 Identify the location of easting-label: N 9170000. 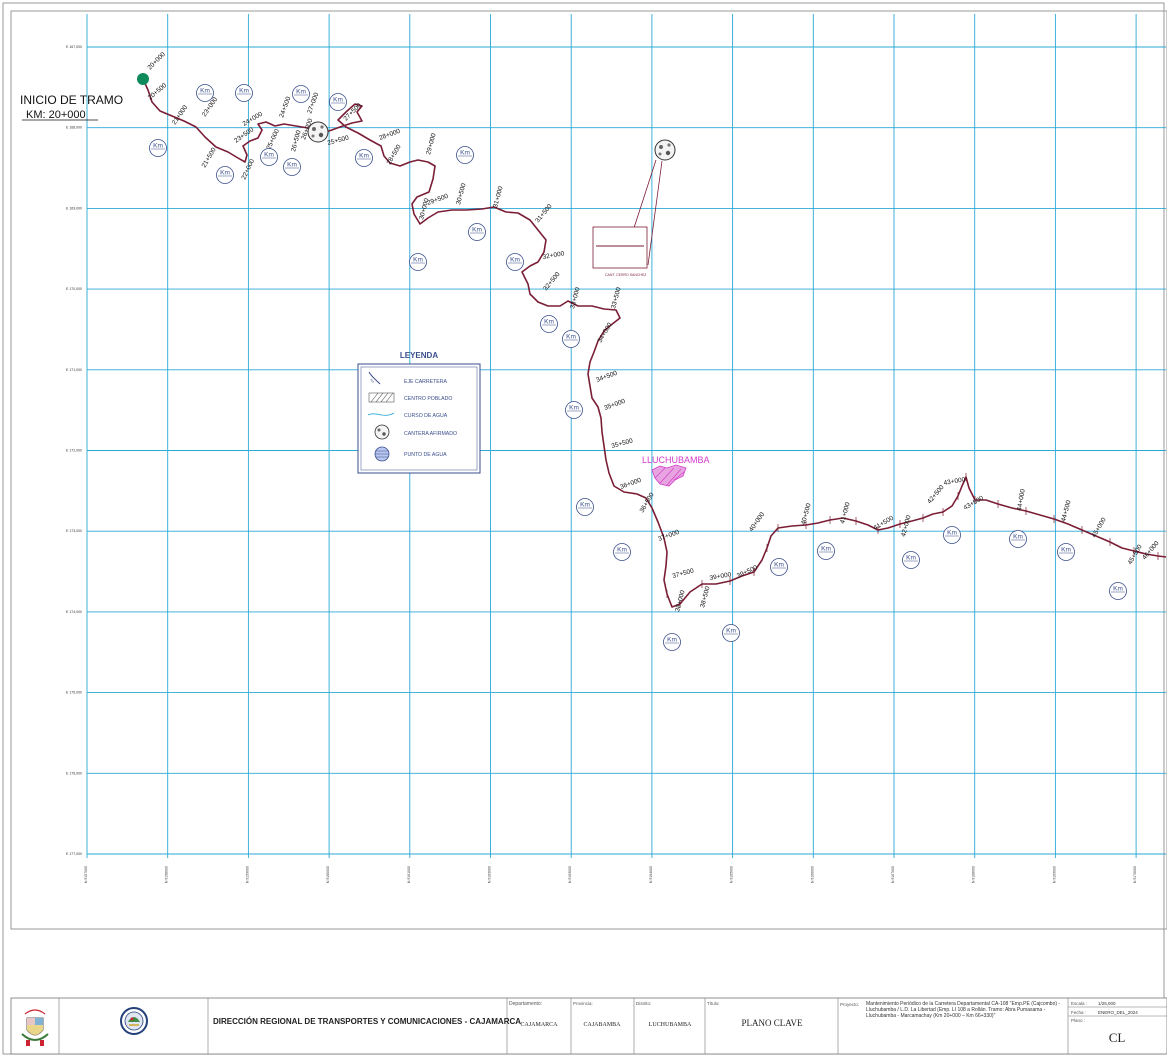
(1135, 874).